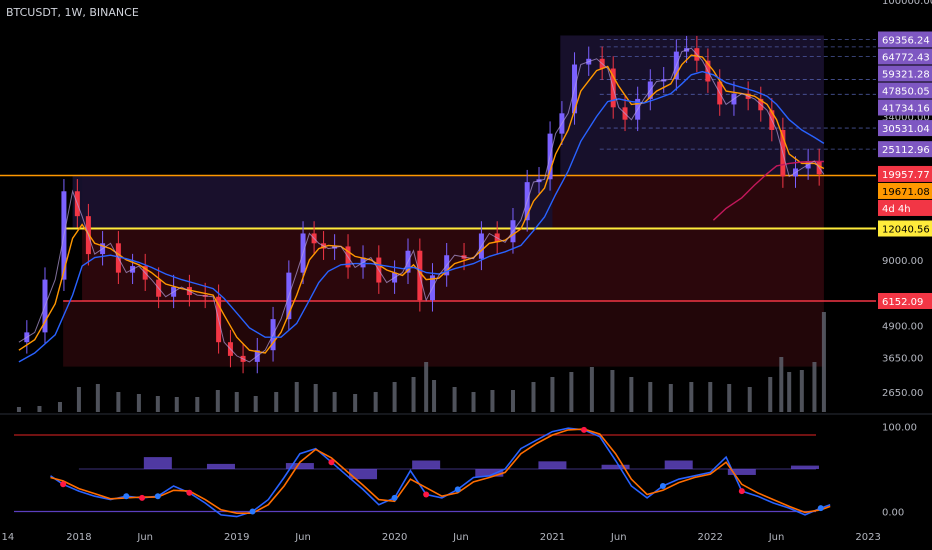  Describe the element at coordinates (78, 537) in the screenshot. I see `x-tick-label: 2018` at that location.